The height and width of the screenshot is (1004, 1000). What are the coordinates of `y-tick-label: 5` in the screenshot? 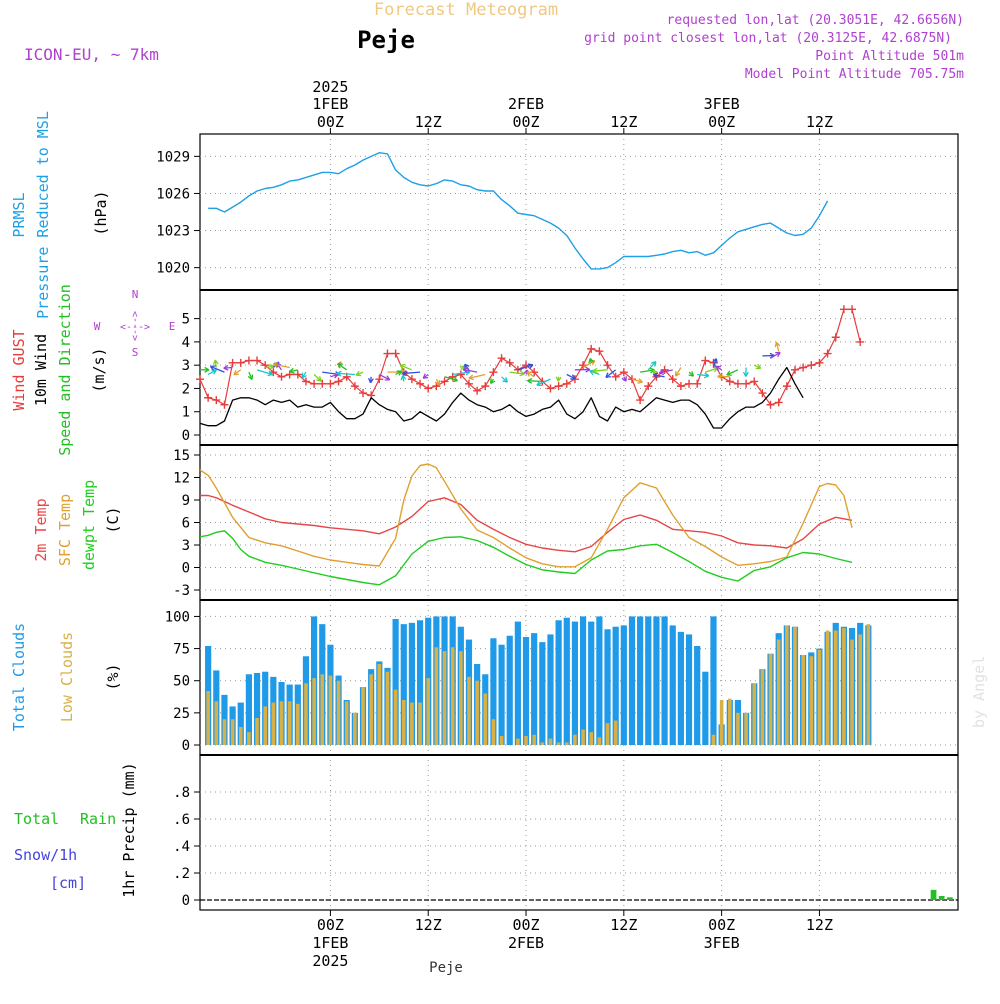 It's located at (186, 320).